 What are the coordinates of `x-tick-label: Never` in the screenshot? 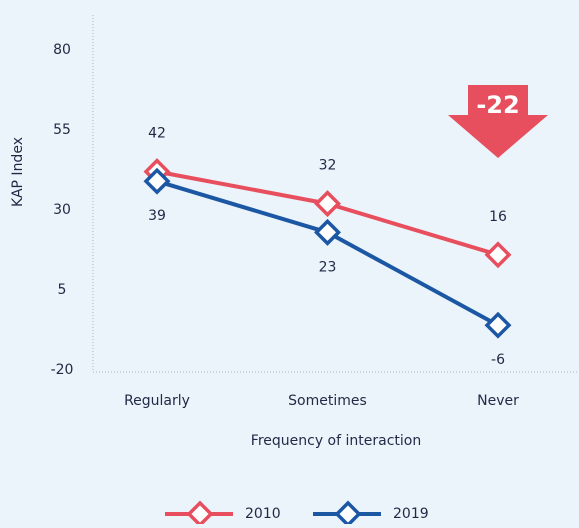 It's located at (498, 401).